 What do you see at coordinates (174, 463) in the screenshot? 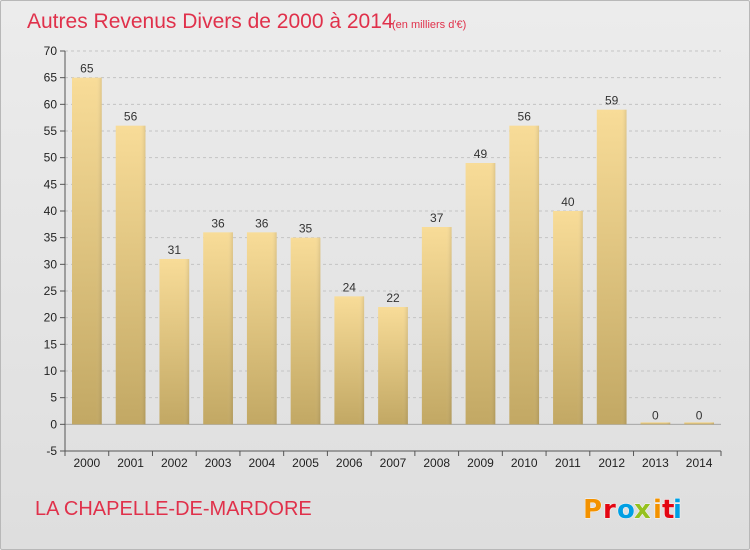
I see `x-tick-label: 2002` at bounding box center [174, 463].